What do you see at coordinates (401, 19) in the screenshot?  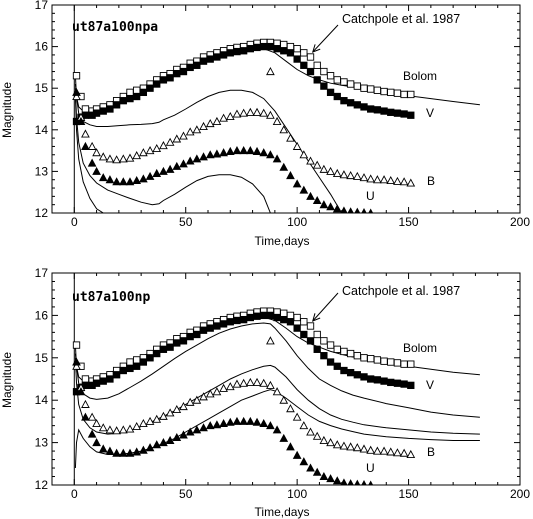 I see `annotation-label: Catchpole et al. 1987` at bounding box center [401, 19].